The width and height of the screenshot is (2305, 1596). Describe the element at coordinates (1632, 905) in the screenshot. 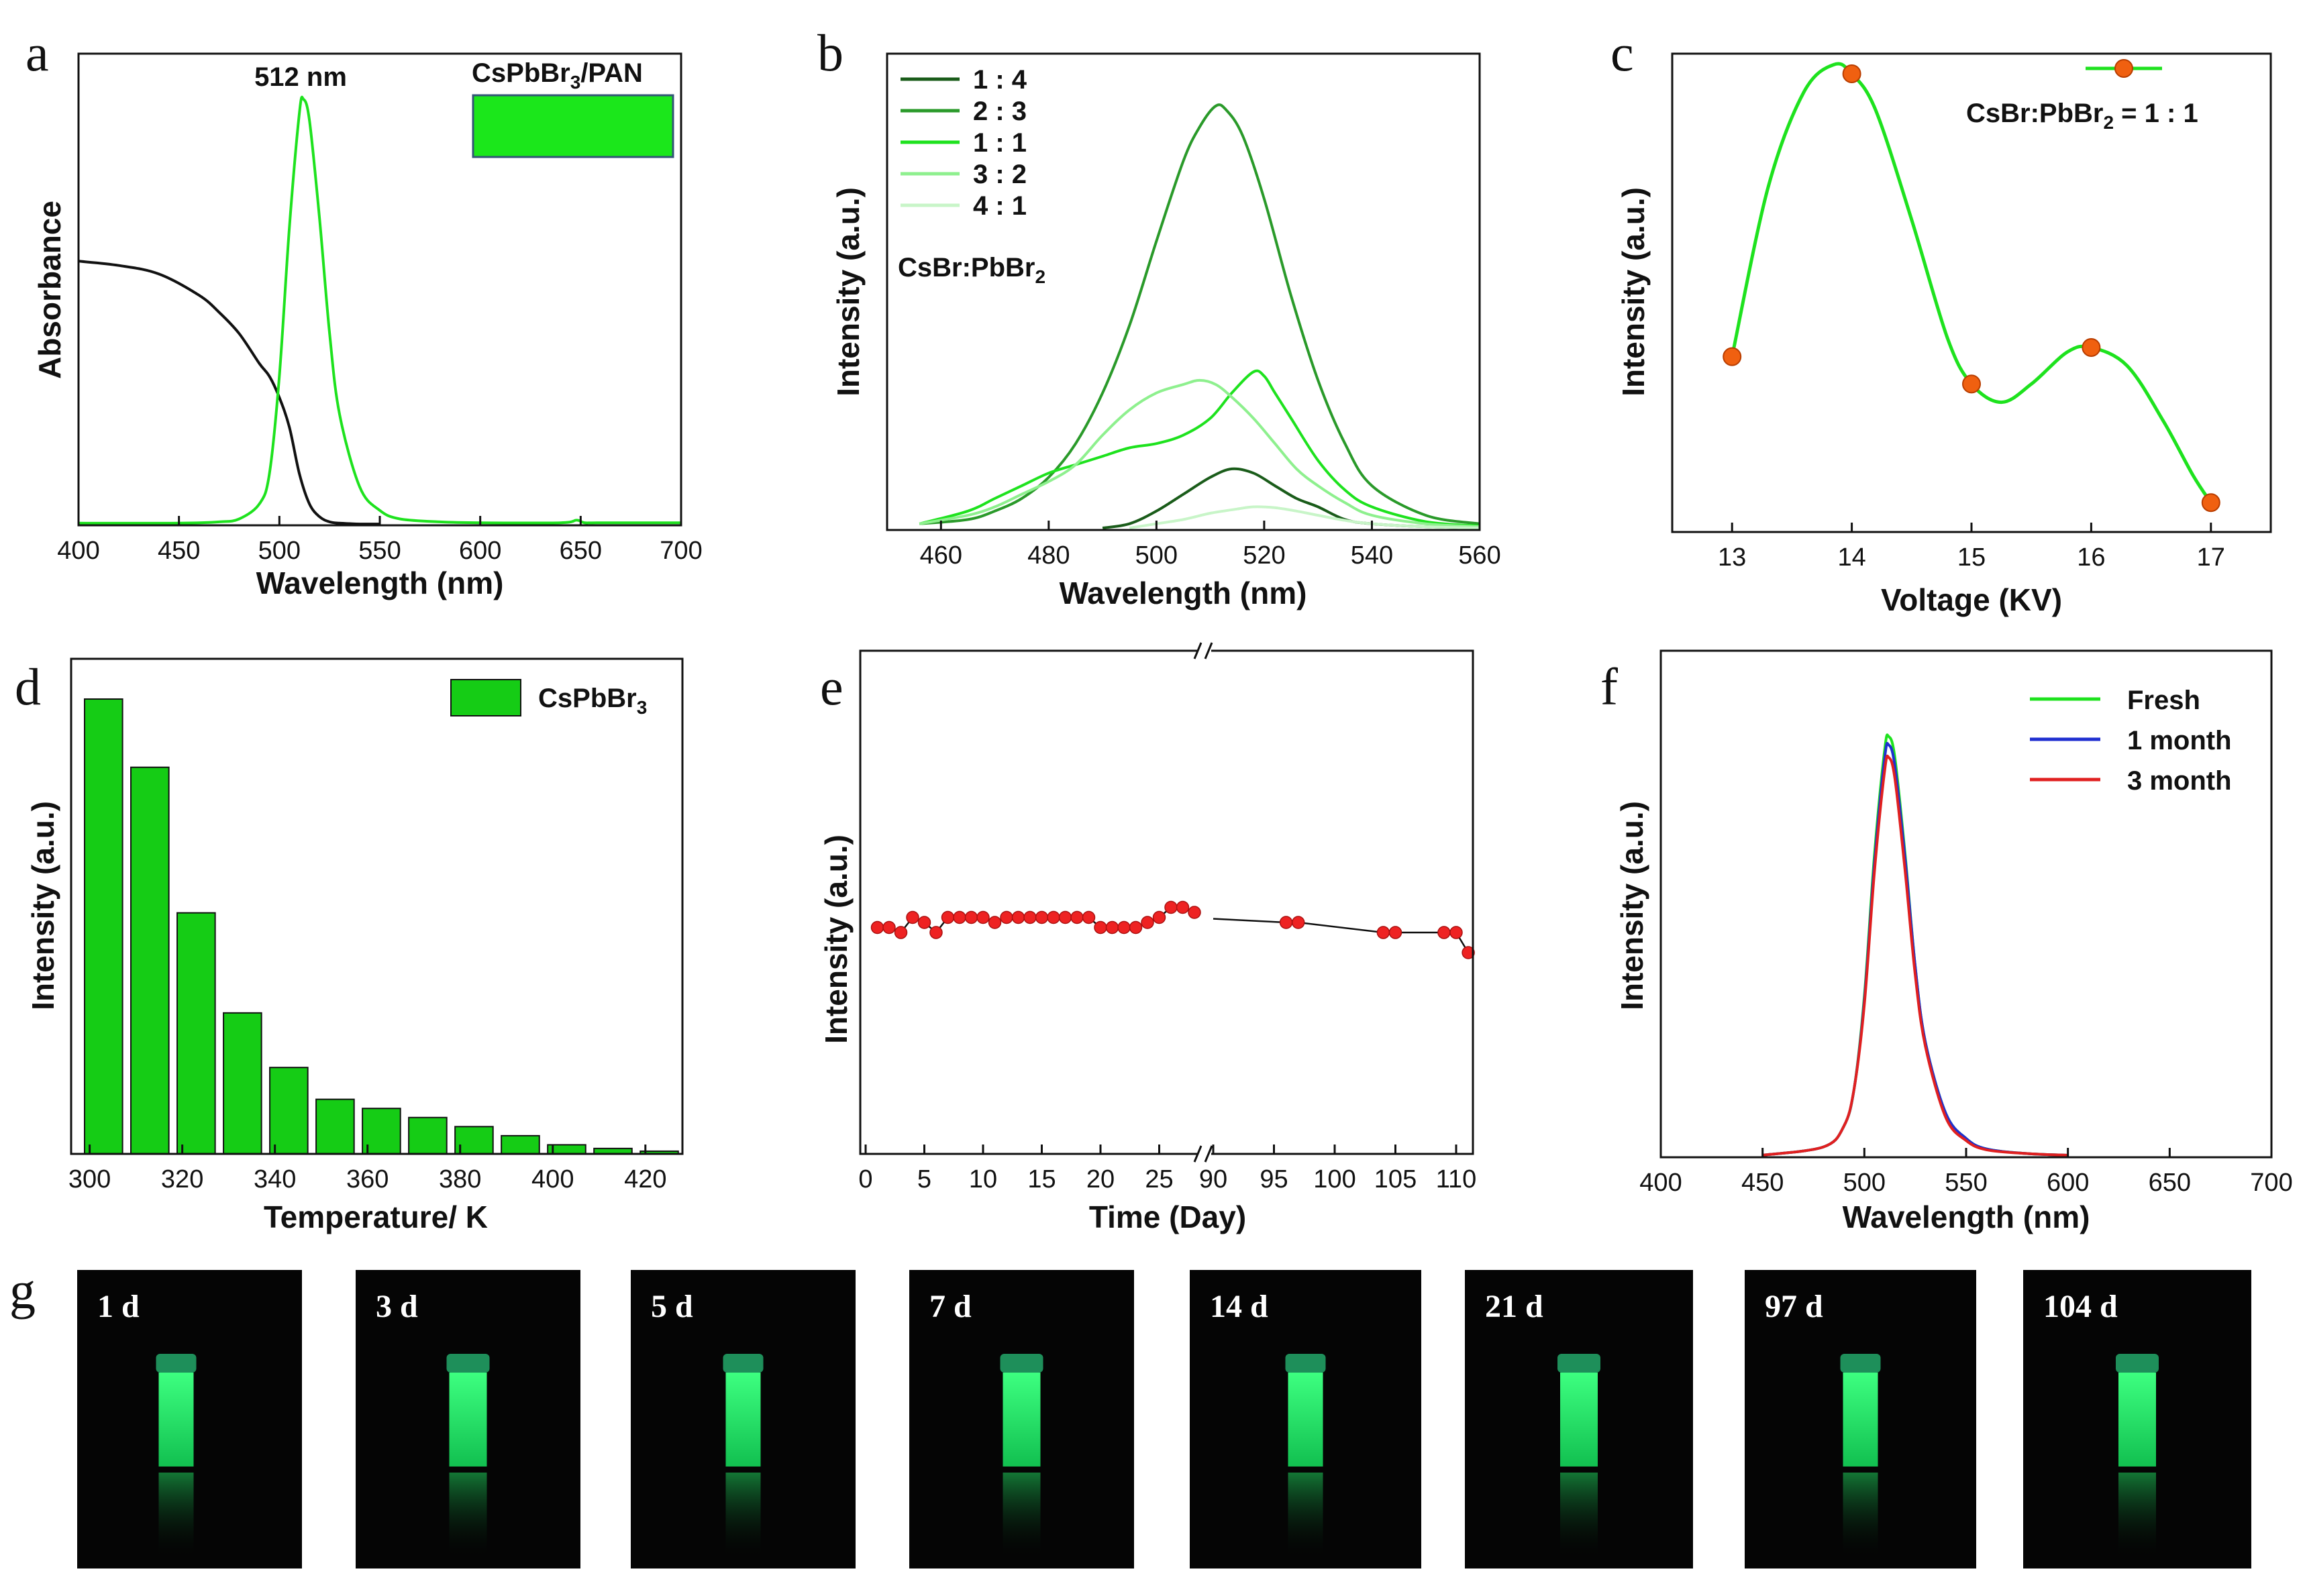

I see `panel-f-ylabel: Intensity (a.u.)` at that location.